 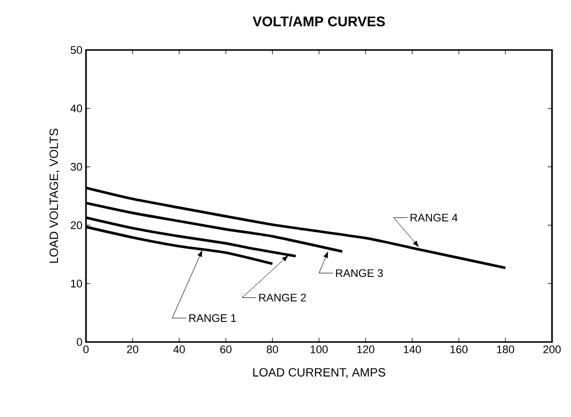 What do you see at coordinates (76, 166) in the screenshot?
I see `y-tick-label: 30` at bounding box center [76, 166].